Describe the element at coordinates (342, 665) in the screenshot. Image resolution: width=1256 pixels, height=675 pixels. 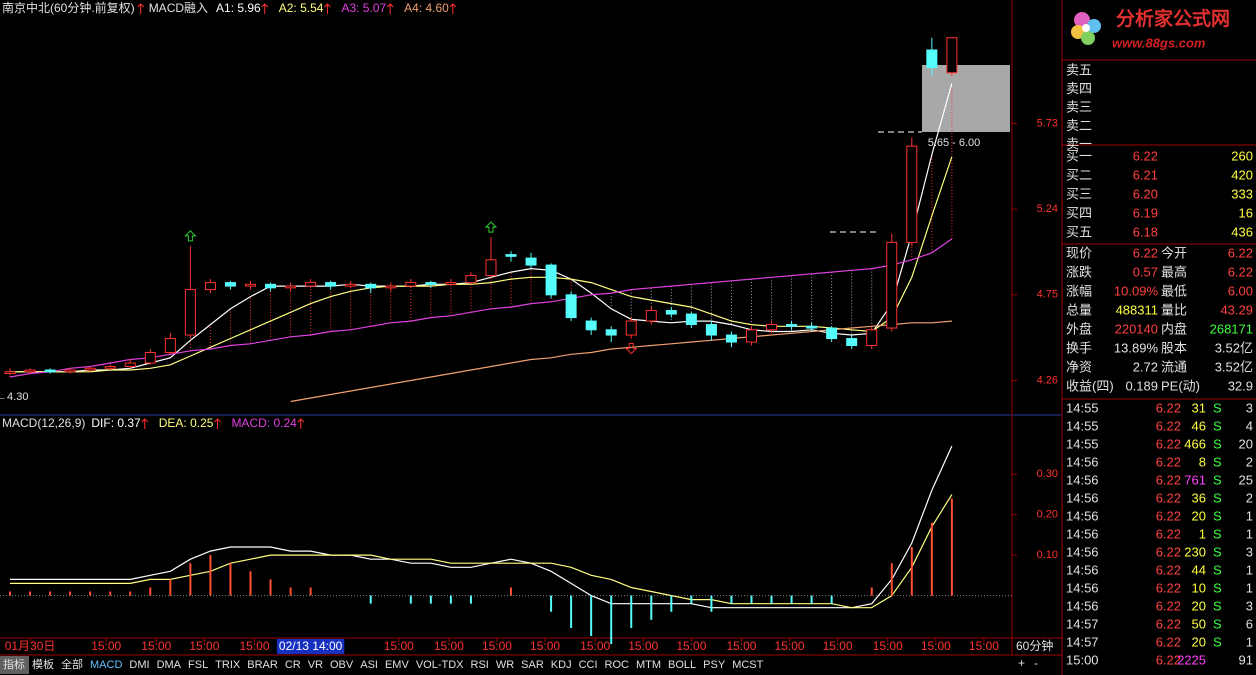
I see `indicator-tab: OBV` at that location.